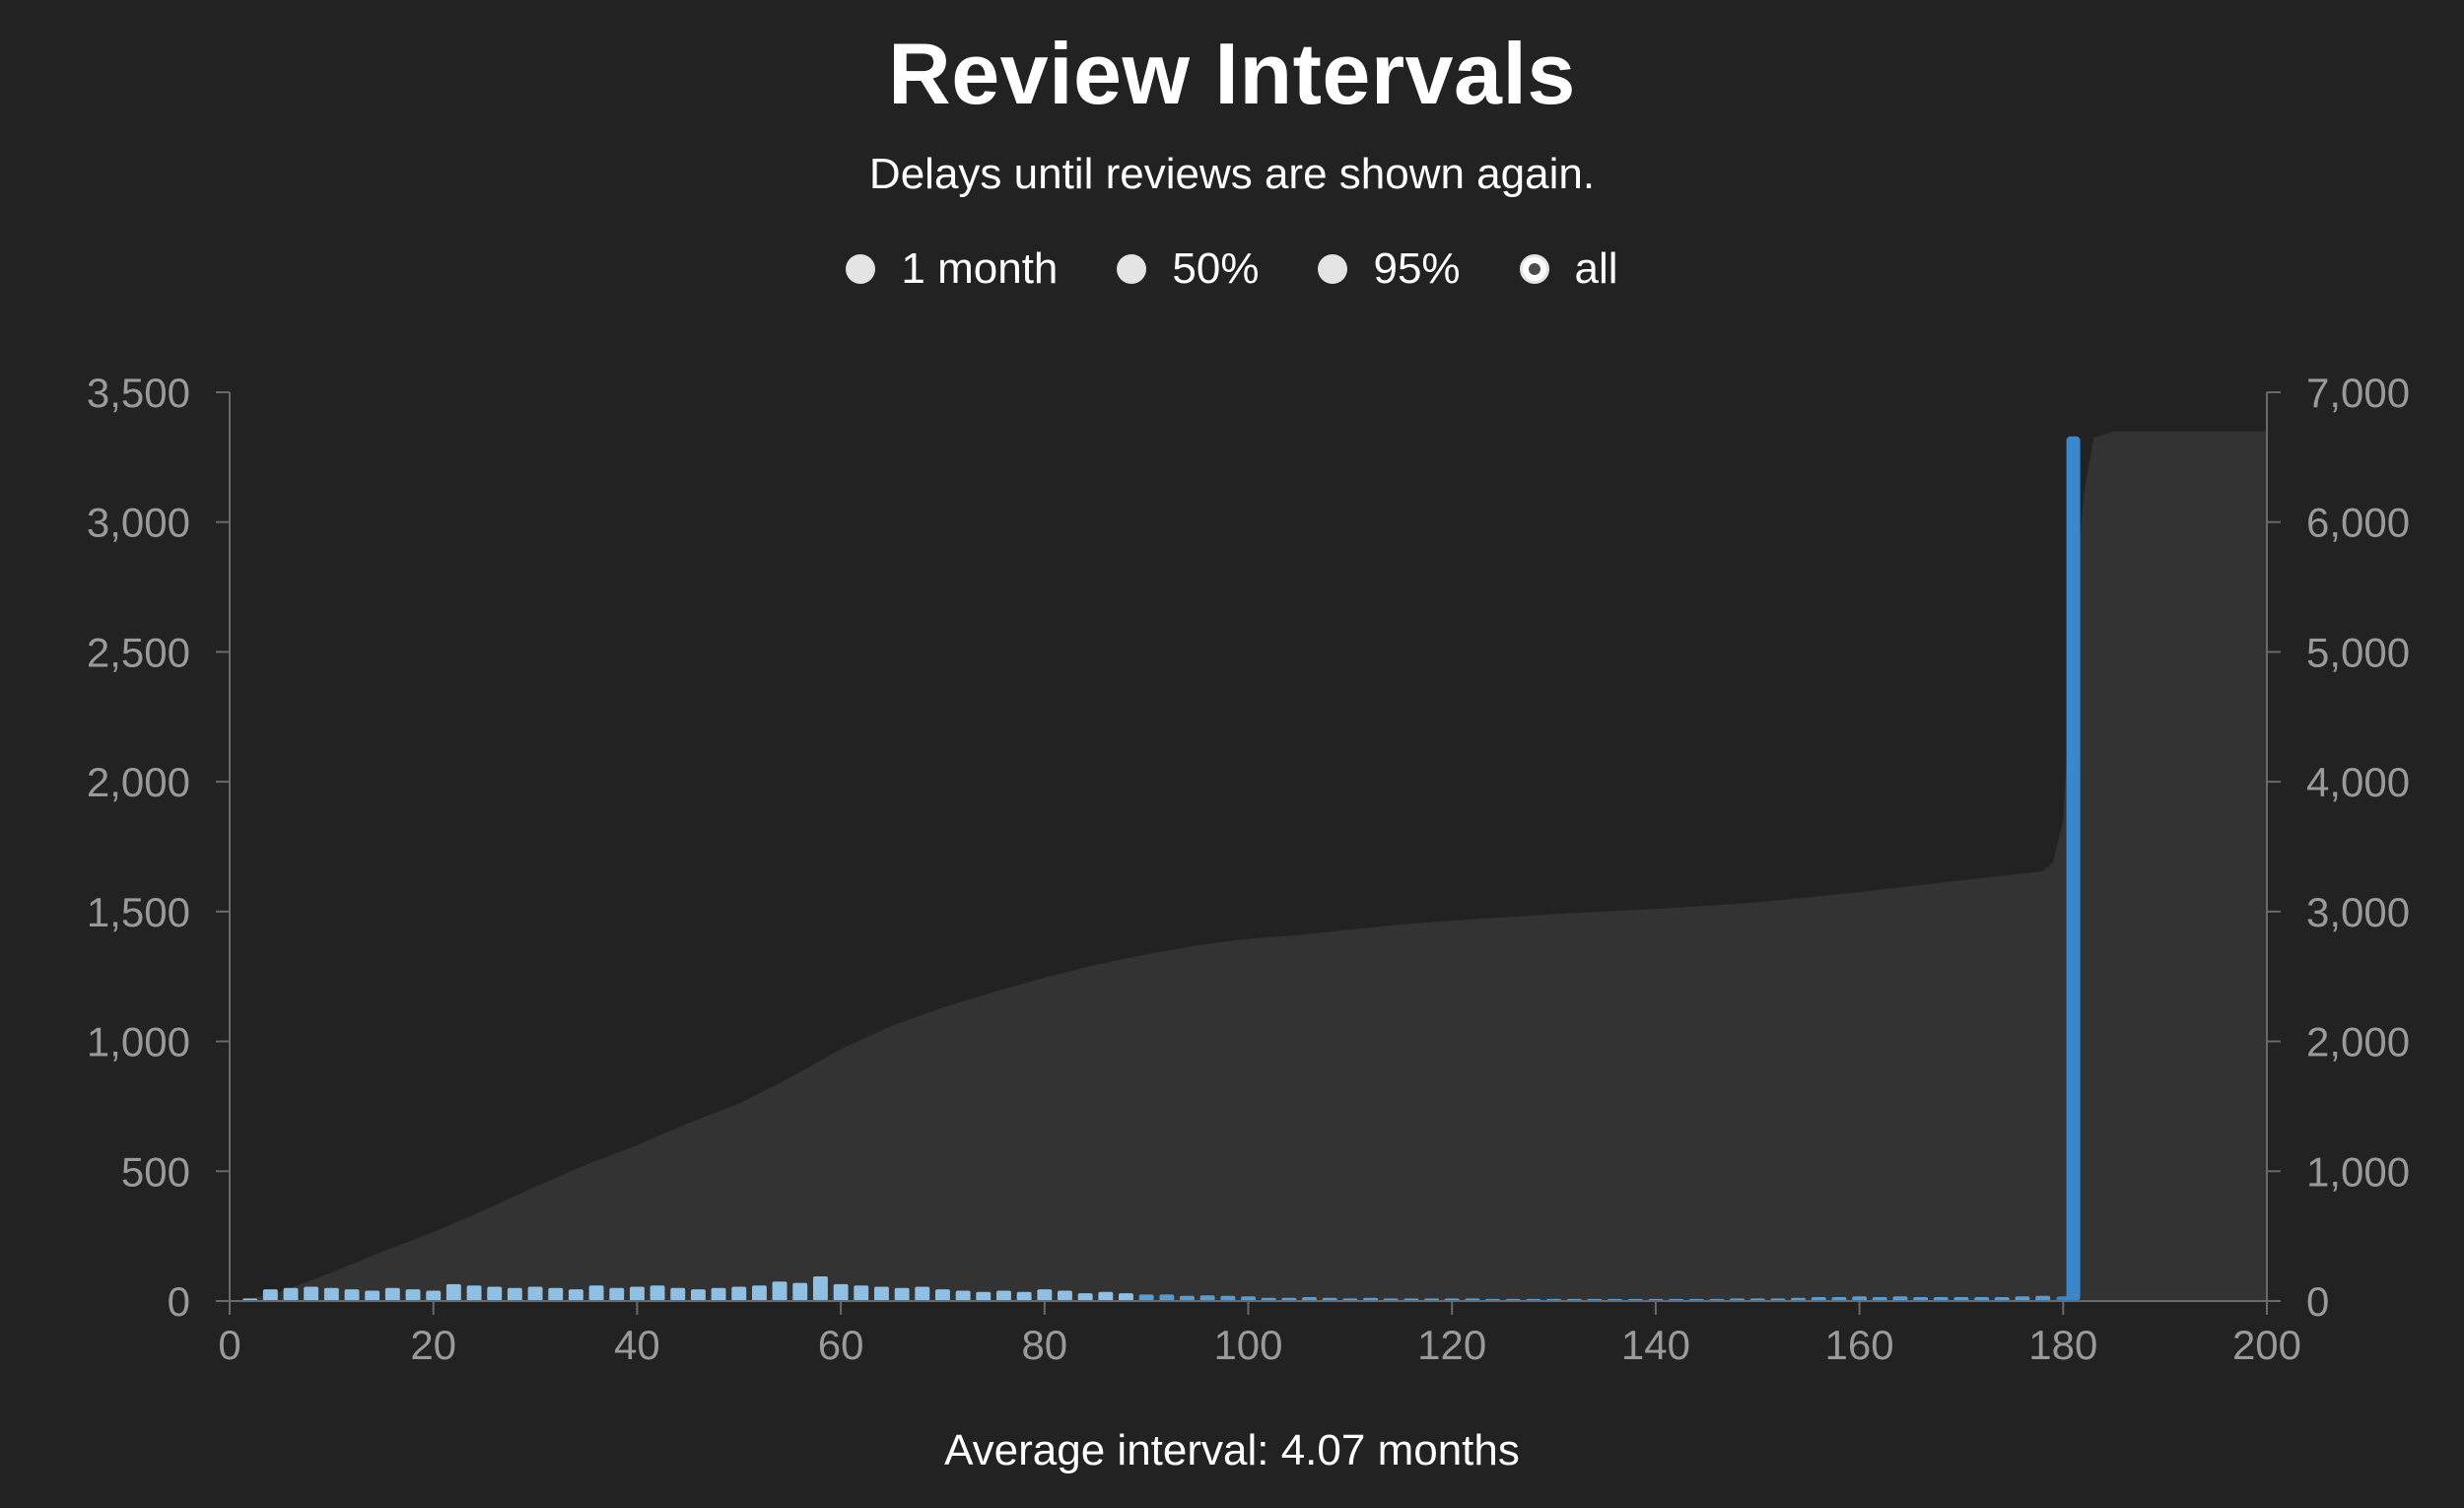 The height and width of the screenshot is (1508, 2464). I want to click on y-right-tick-label: 6,000, so click(2358, 523).